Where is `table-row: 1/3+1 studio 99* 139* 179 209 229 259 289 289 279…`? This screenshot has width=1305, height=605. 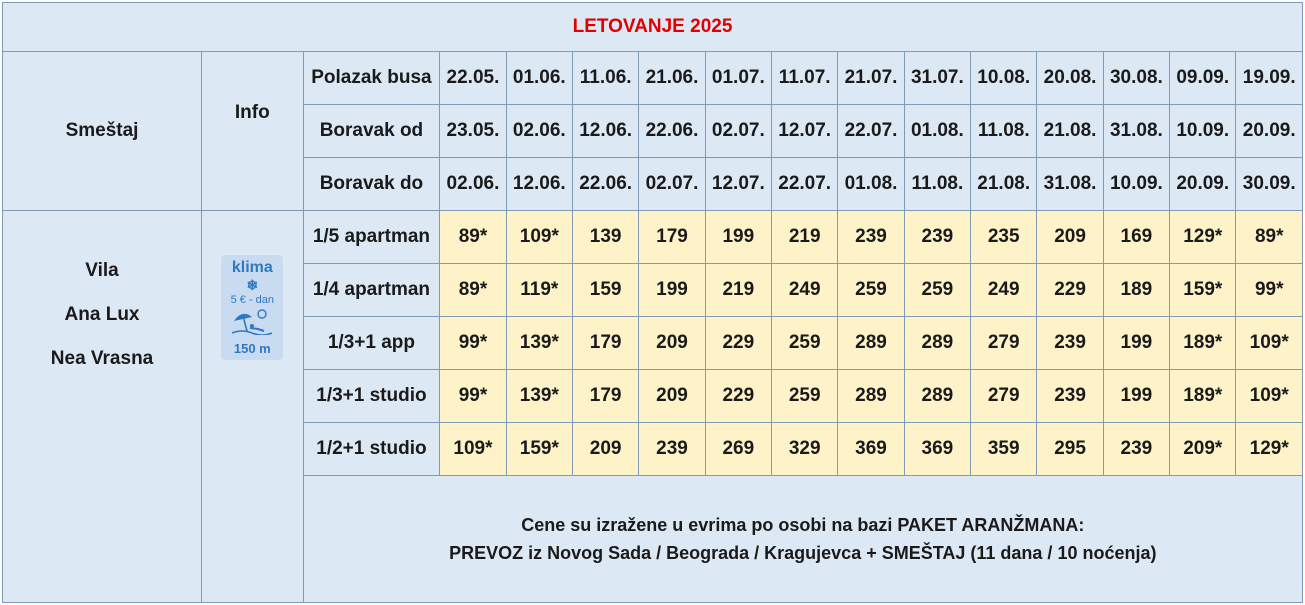
table-row: 1/3+1 studio 99* 139* 179 209 229 259 289 289 279… is located at coordinates (653, 396).